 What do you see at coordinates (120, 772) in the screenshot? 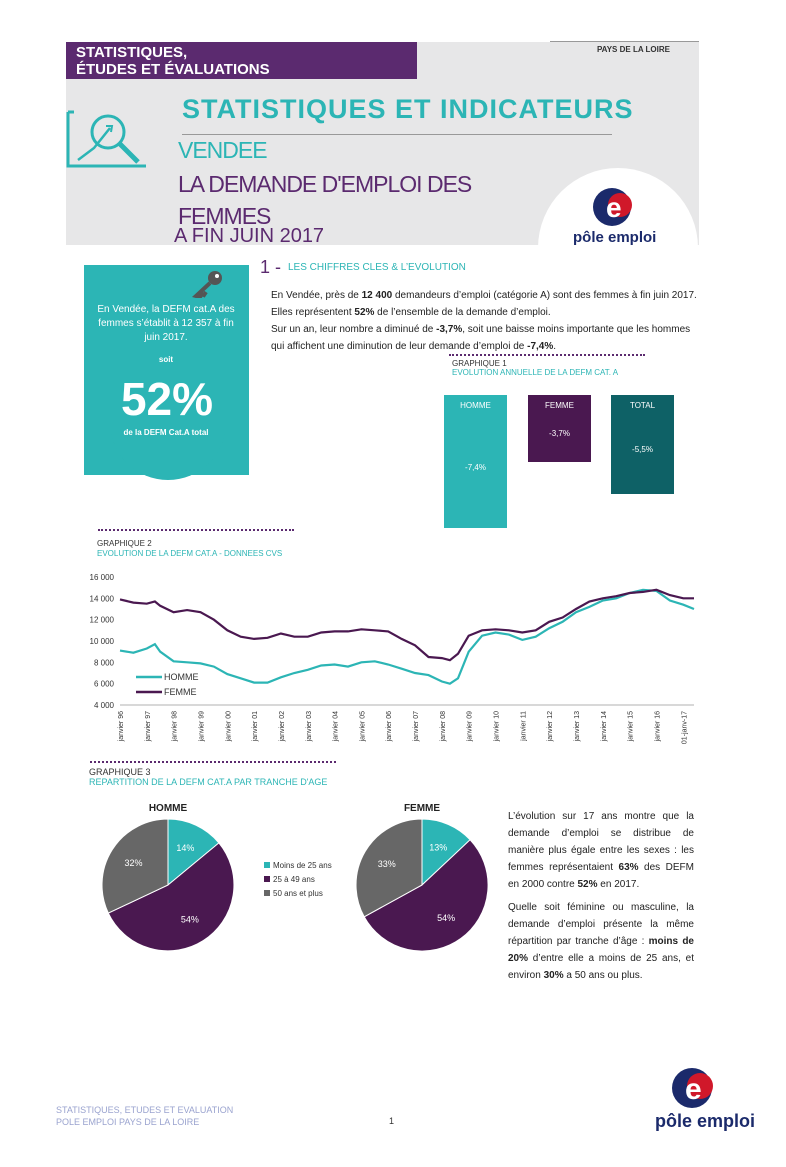
I see `graph3-label: GRAPHIQUE 3` at bounding box center [120, 772].